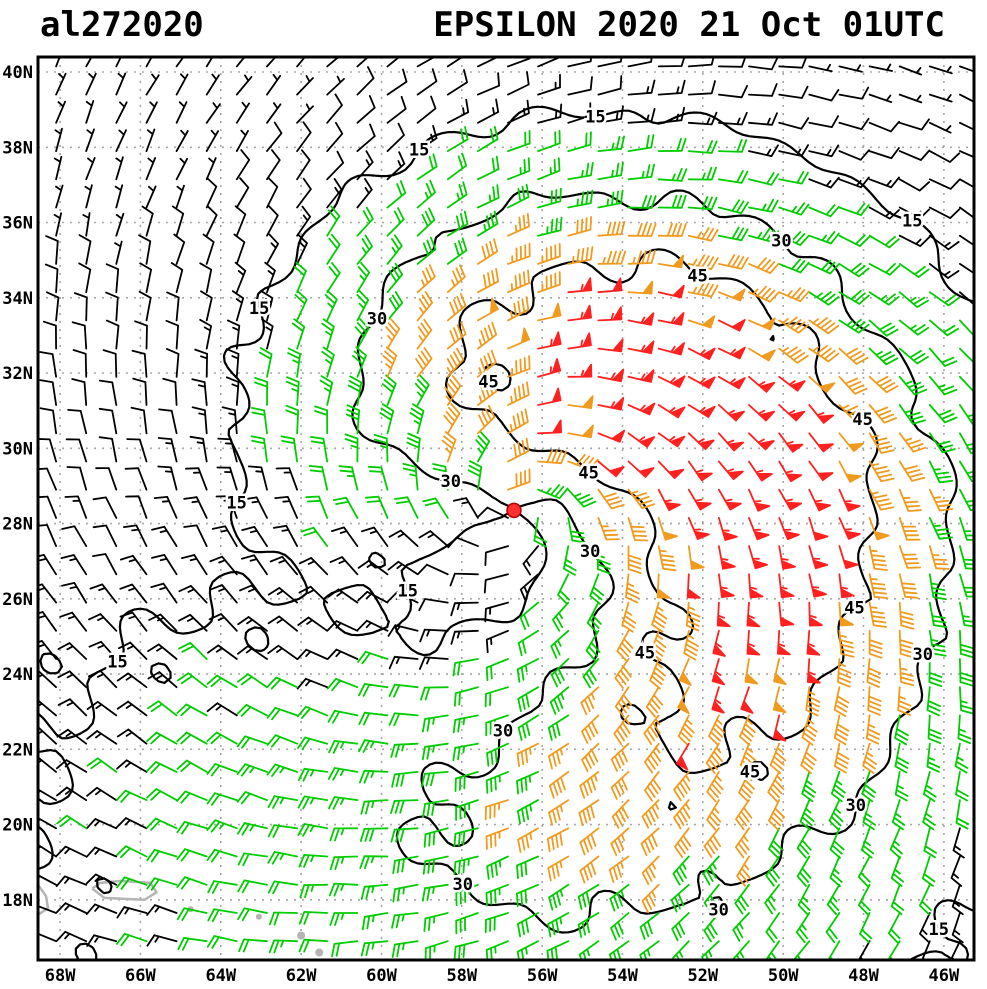 This screenshot has width=987, height=989. What do you see at coordinates (17, 374) in the screenshot?
I see `lat-tick-label: 32N` at bounding box center [17, 374].